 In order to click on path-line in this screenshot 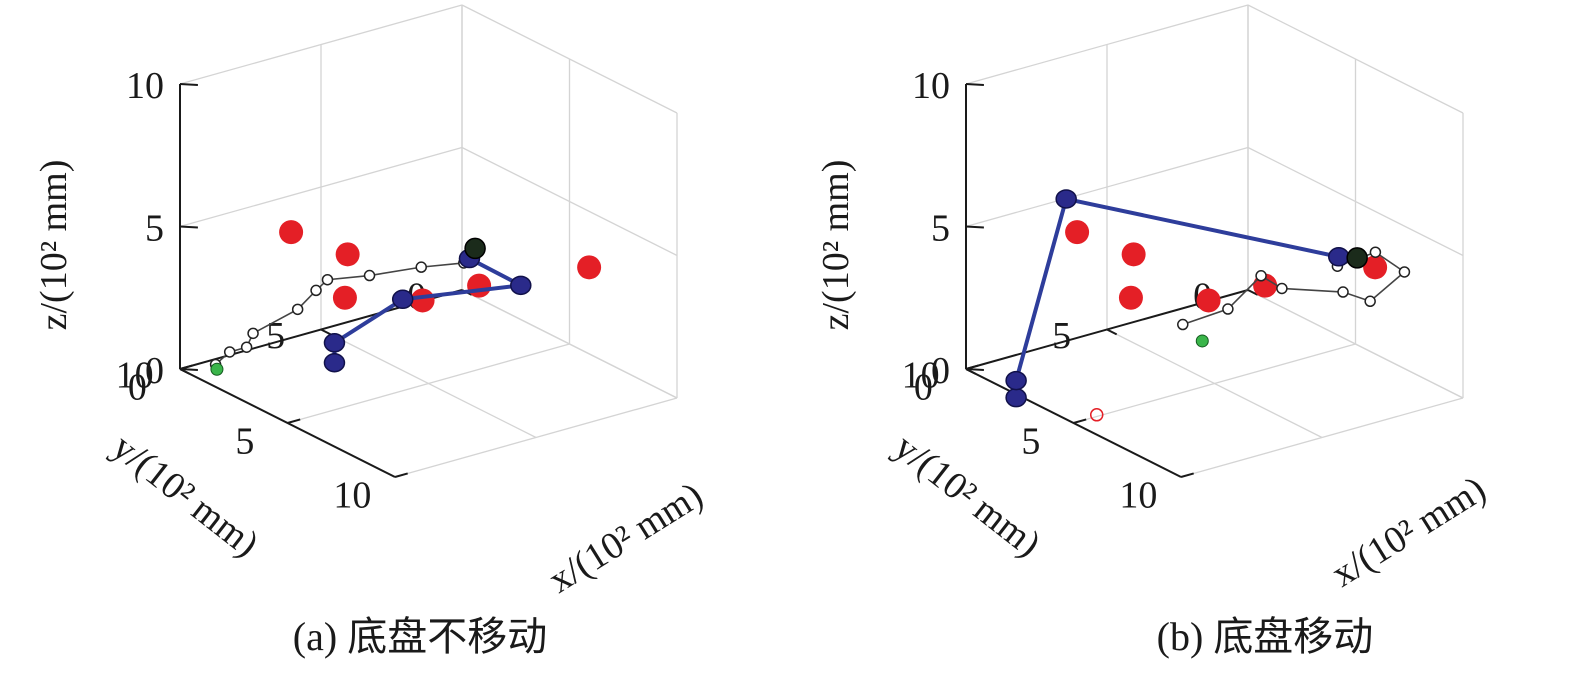, I will do `click(339, 314)`.